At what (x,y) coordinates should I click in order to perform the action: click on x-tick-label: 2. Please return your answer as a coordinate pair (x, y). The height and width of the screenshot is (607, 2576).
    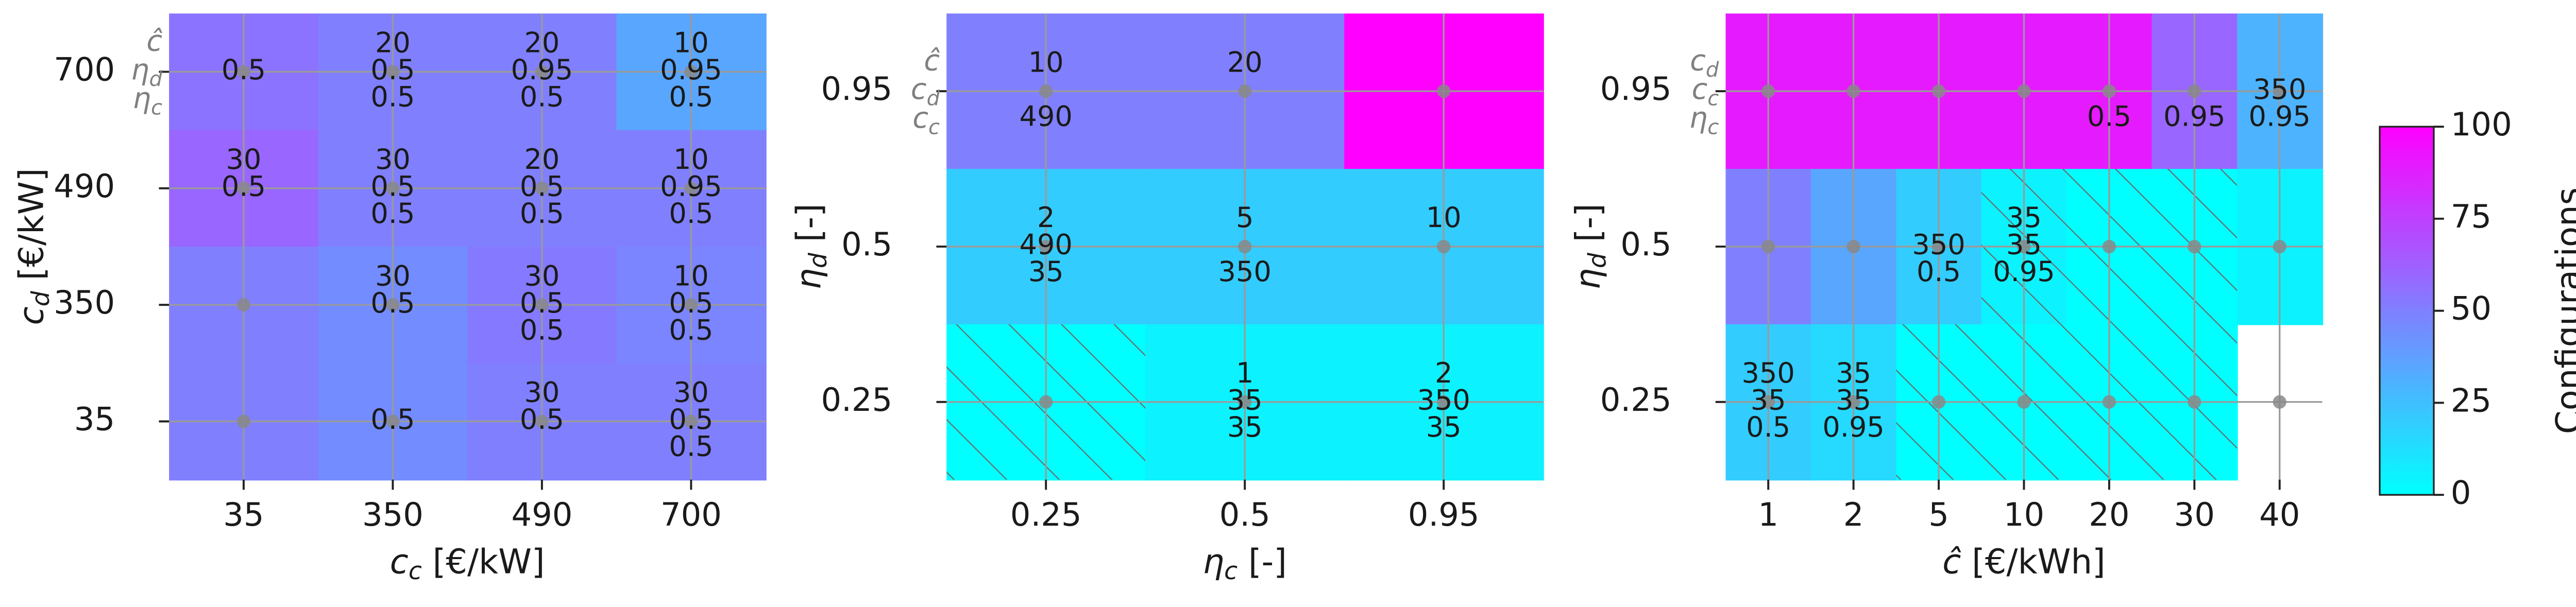
    Looking at the image, I should click on (1853, 514).